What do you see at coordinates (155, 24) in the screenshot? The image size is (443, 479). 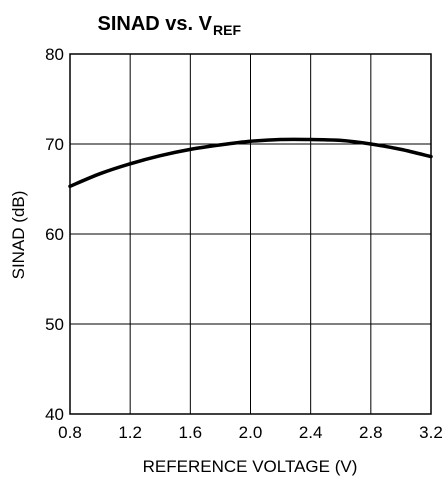 I see `chart-title: SINAD vs. V` at bounding box center [155, 24].